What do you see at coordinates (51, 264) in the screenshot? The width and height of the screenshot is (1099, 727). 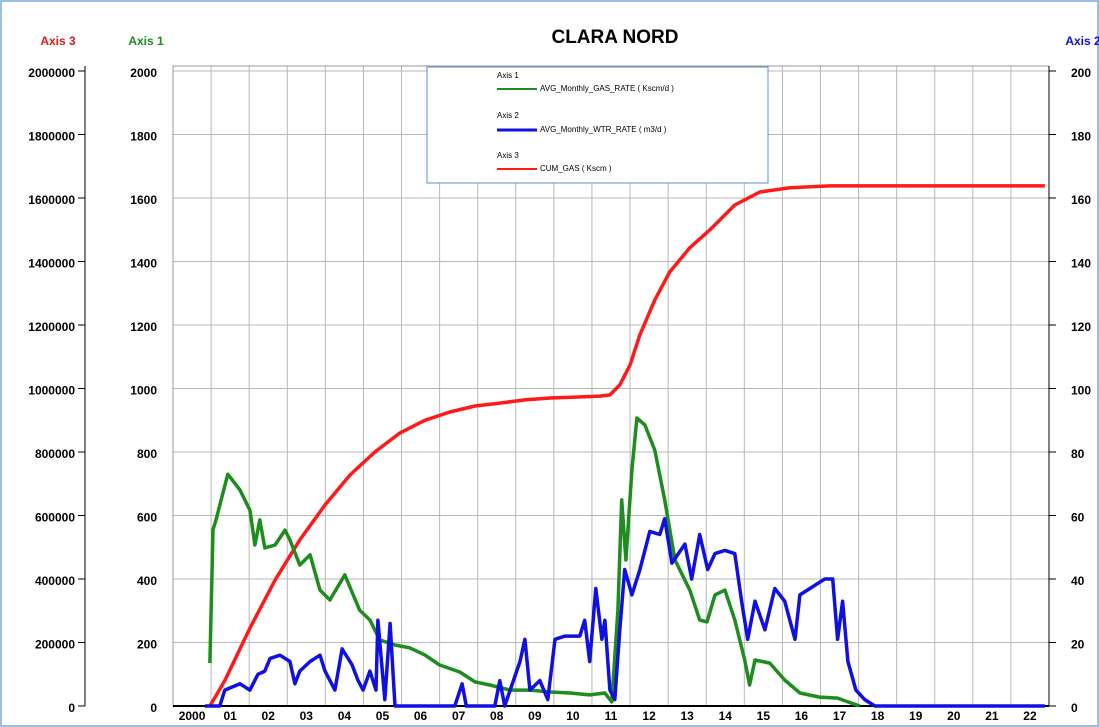 I see `y3-tick-label: 1400000` at bounding box center [51, 264].